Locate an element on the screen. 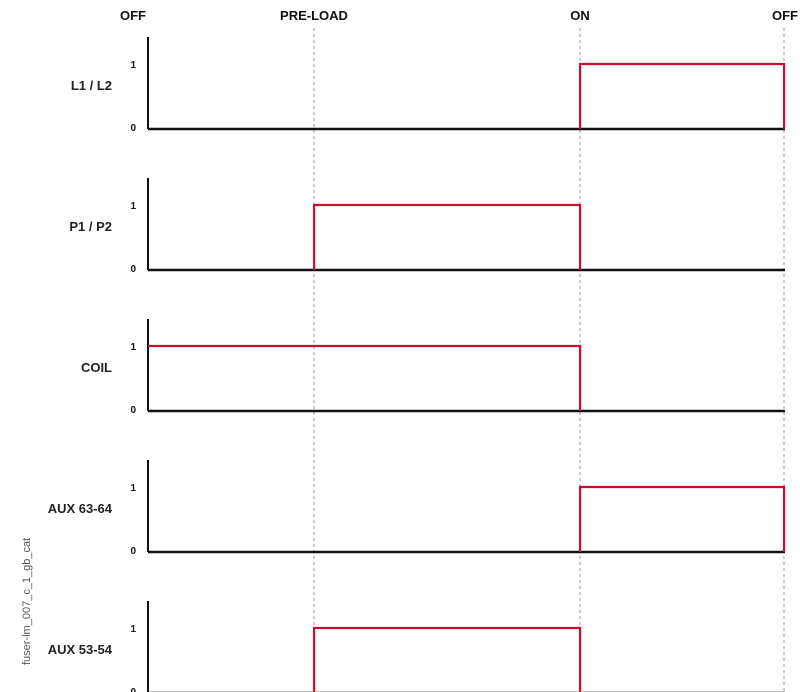 The image size is (800, 692). row-label: AUX 53-54 is located at coordinates (80, 649).